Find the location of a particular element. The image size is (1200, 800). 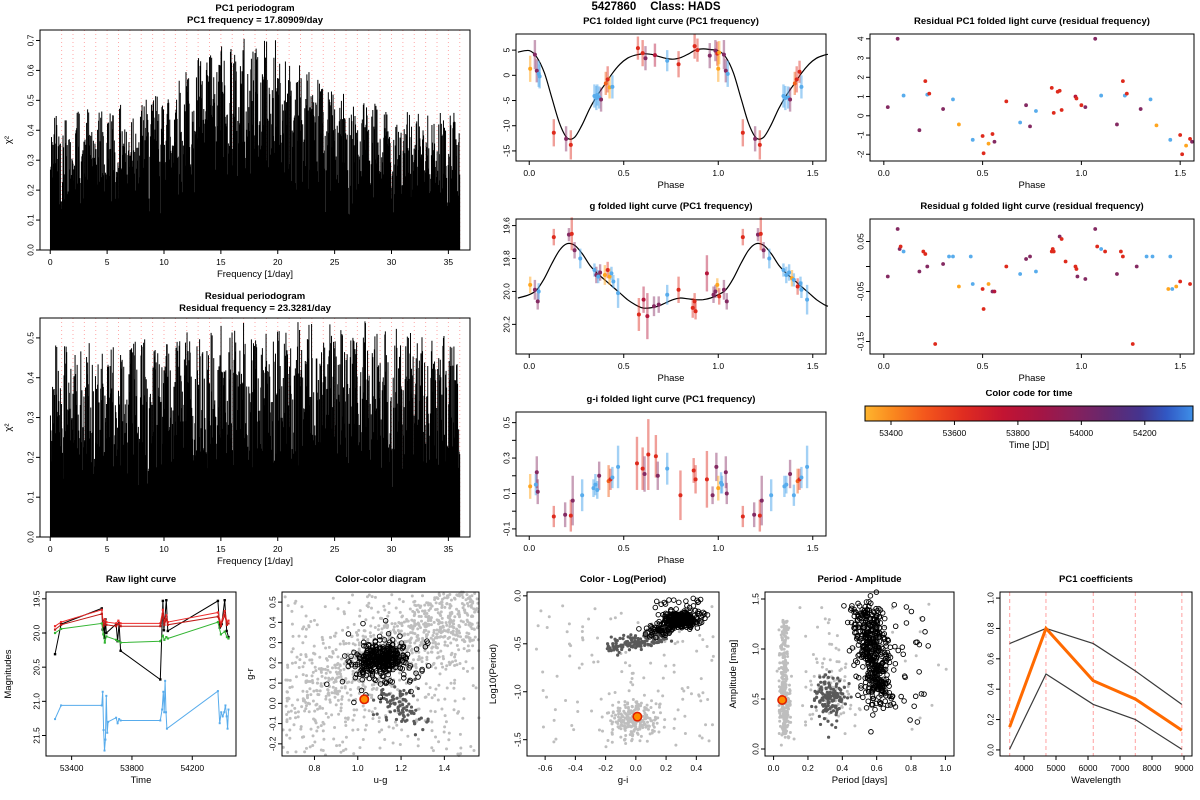

class-label: Class: HADS is located at coordinates (685, 7).